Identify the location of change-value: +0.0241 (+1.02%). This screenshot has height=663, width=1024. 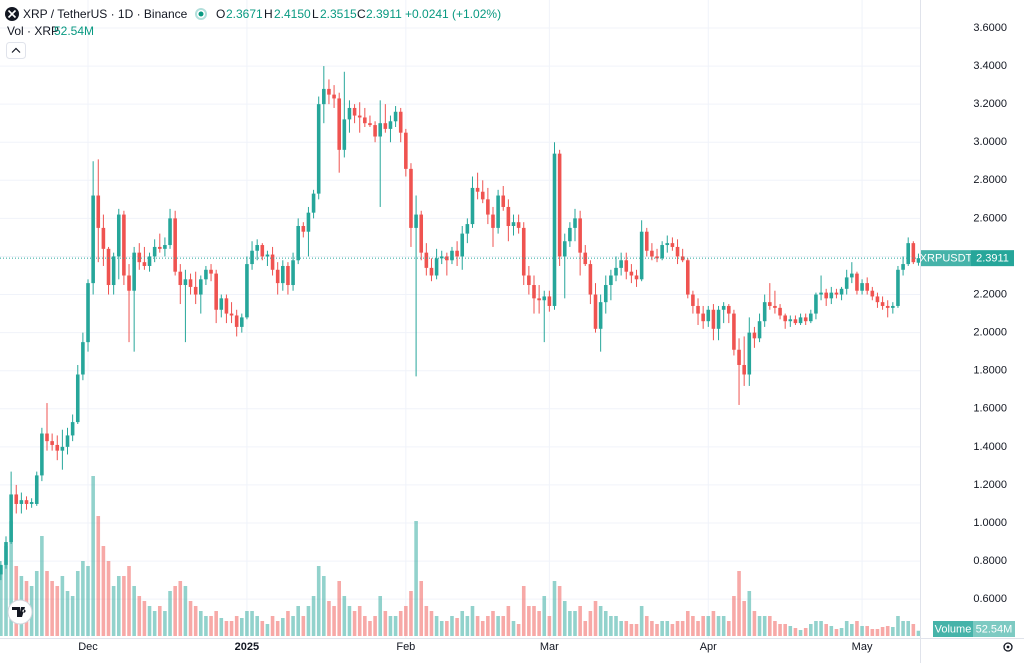
(453, 14).